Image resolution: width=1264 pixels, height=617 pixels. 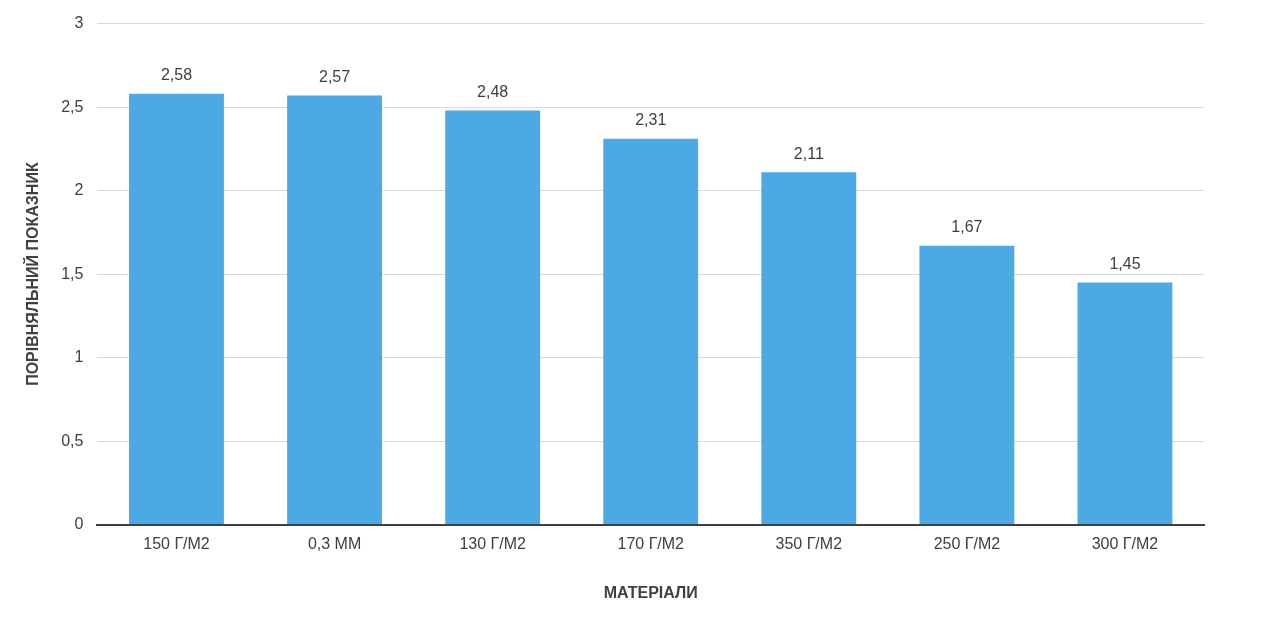 I want to click on data-label: 2,31, so click(x=651, y=120).